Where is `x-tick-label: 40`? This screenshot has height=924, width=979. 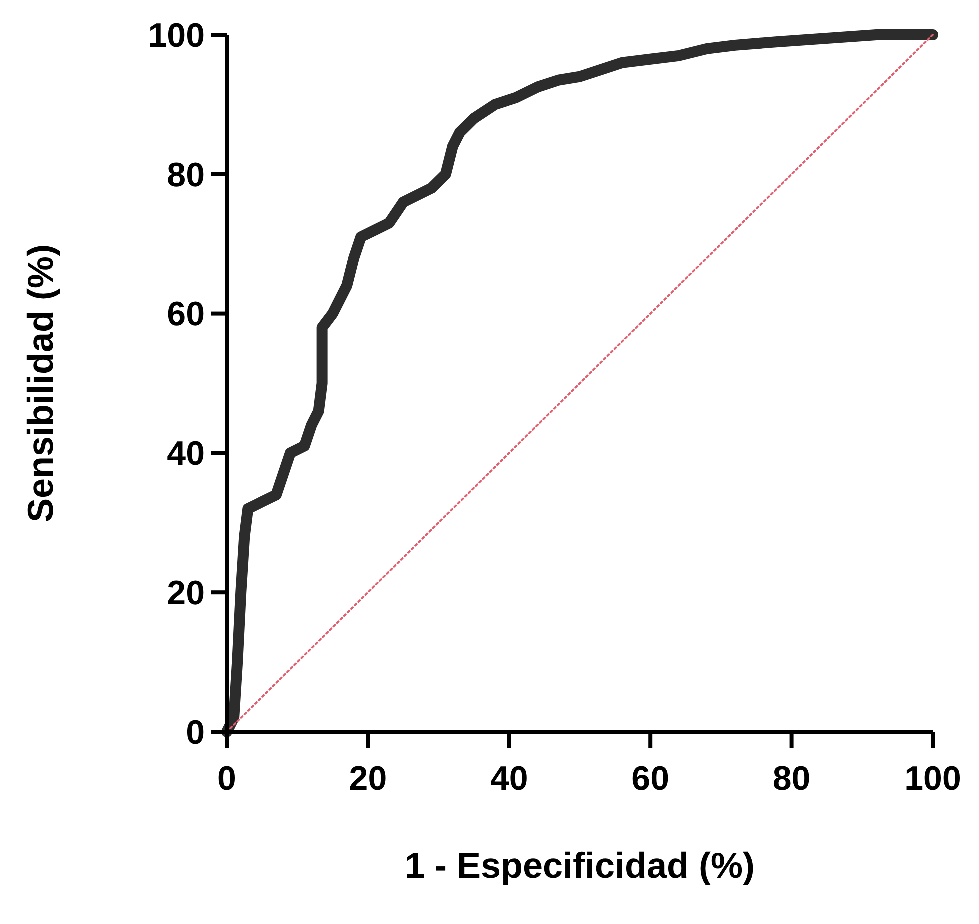 x-tick-label: 40 is located at coordinates (509, 779).